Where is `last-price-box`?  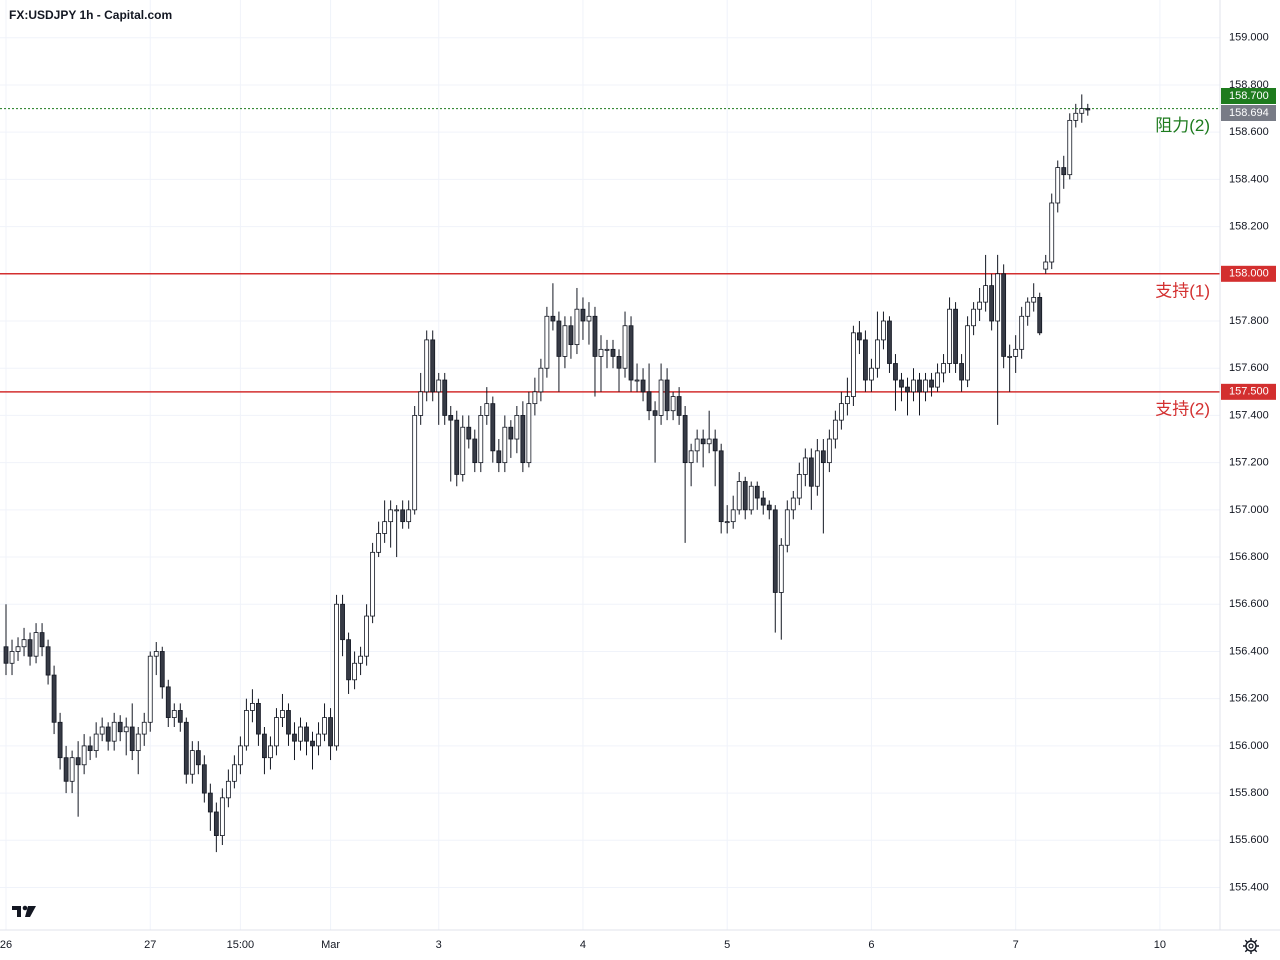 last-price-box is located at coordinates (1248, 112).